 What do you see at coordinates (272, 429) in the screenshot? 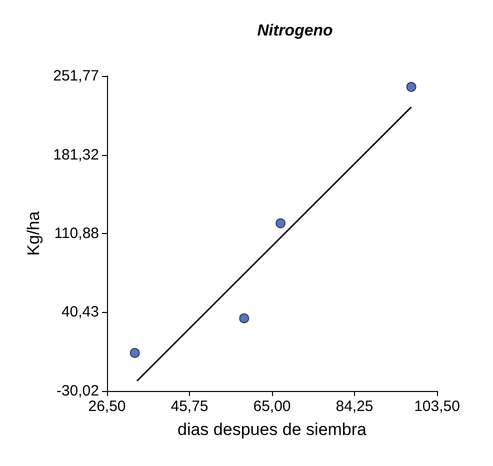
I see `x-axis-title: dias despues de siembra` at bounding box center [272, 429].